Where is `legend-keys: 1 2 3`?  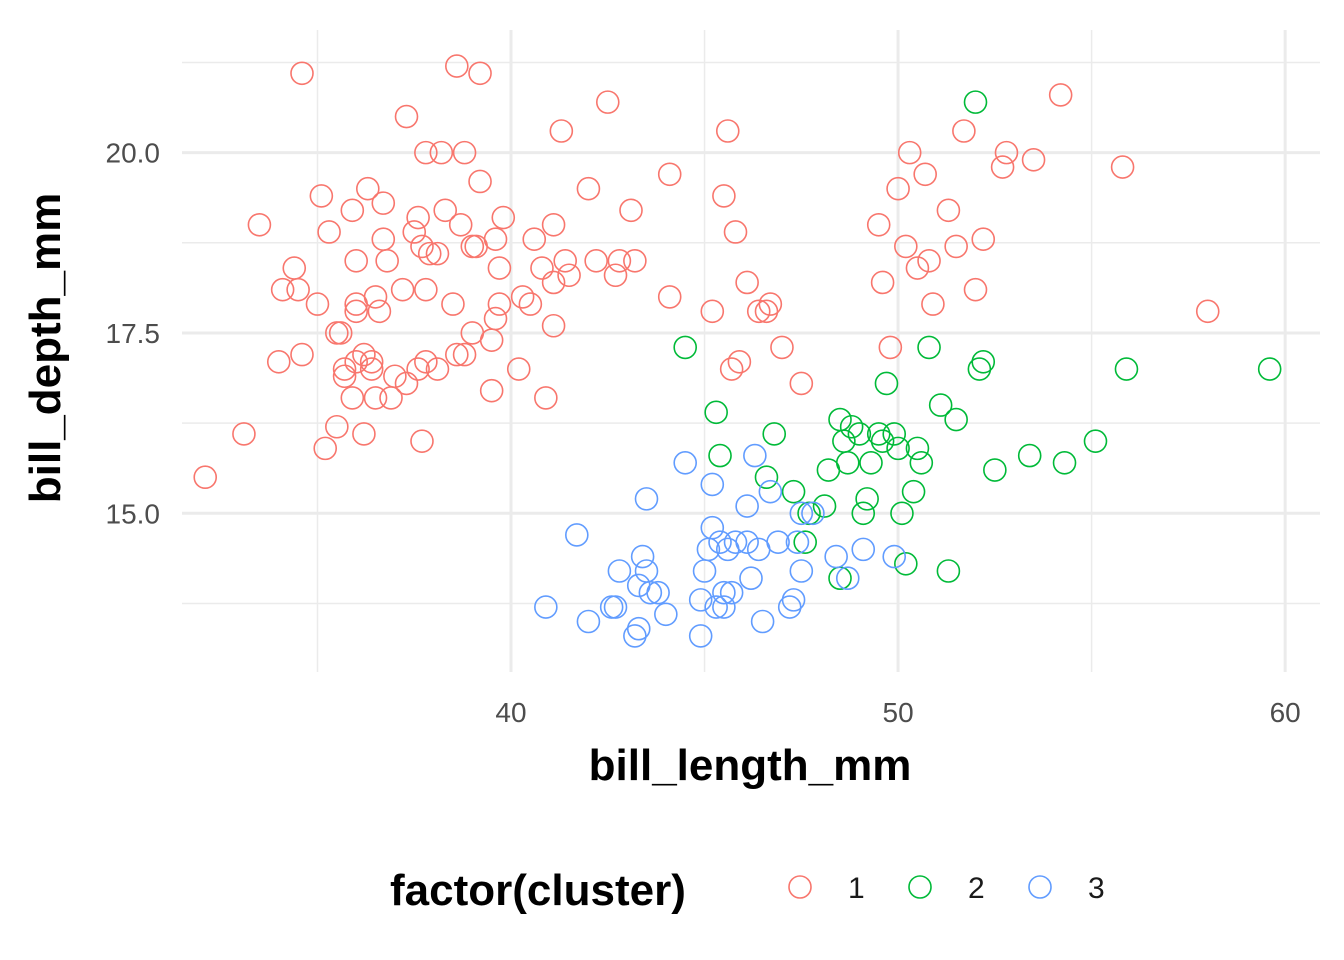
legend-keys: 1 2 3 is located at coordinates (946, 888).